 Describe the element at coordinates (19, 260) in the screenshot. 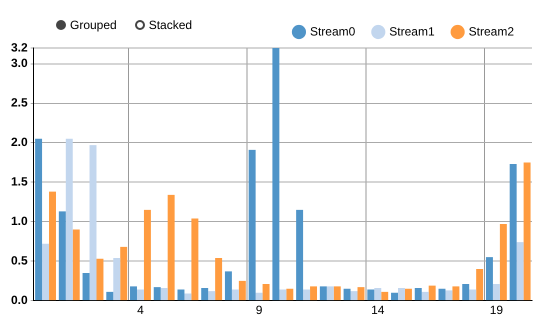

I see `y-tick-label: 0.5` at that location.